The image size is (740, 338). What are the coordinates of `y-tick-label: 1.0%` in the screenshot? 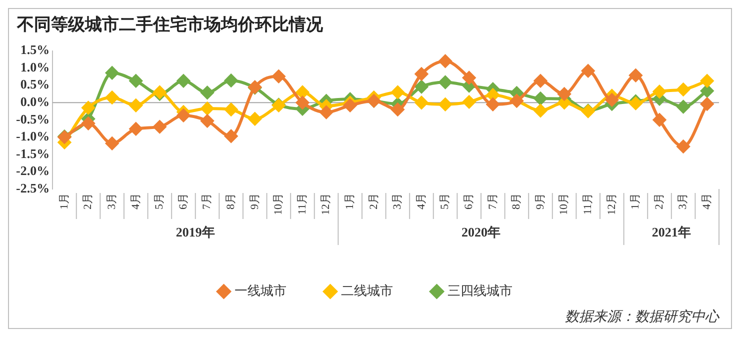 It's located at (35, 66).